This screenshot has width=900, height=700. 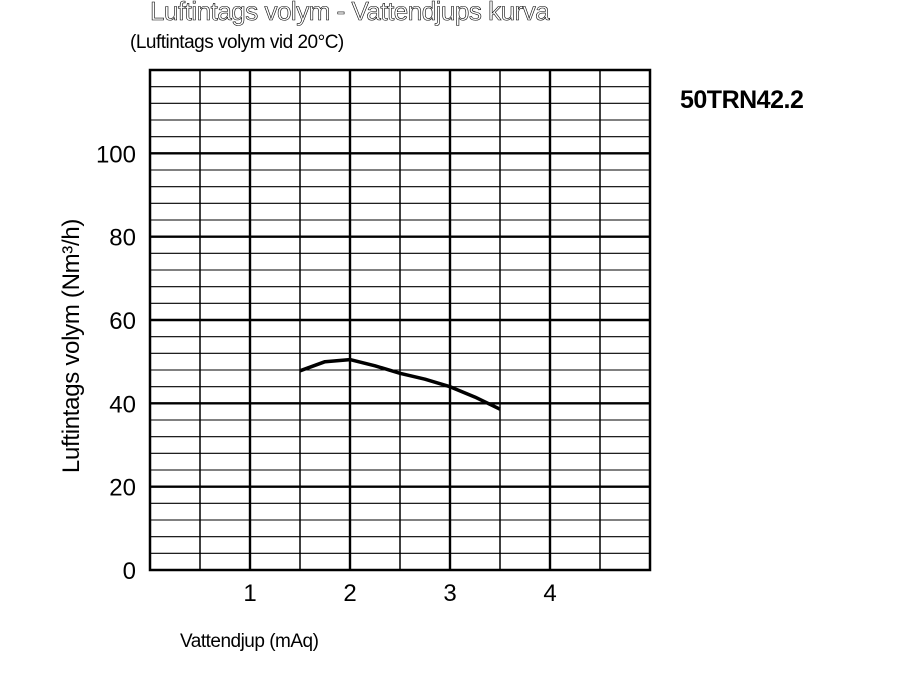 I want to click on y-tick-label: 60, so click(x=122, y=321).